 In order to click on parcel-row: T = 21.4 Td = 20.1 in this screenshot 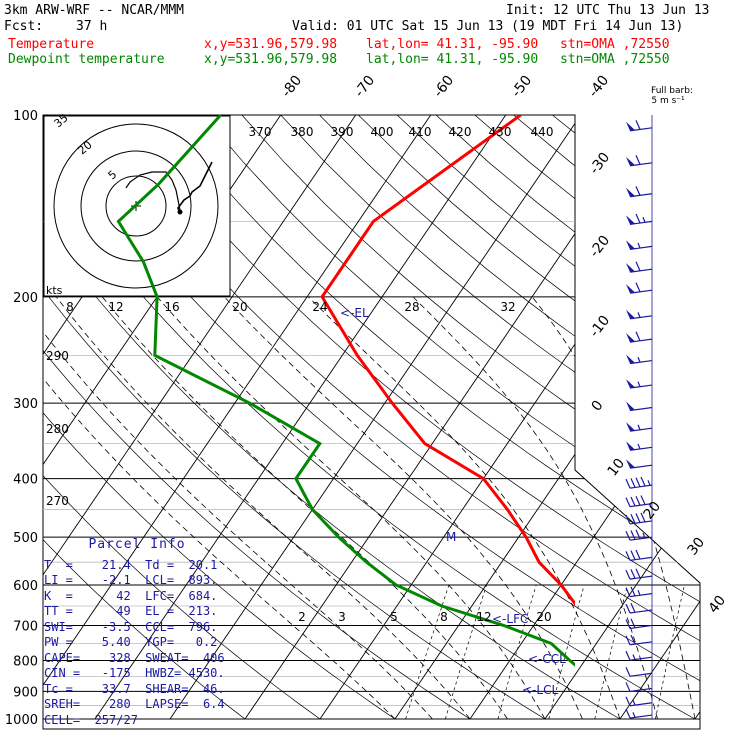, I will do `click(131, 564)`.